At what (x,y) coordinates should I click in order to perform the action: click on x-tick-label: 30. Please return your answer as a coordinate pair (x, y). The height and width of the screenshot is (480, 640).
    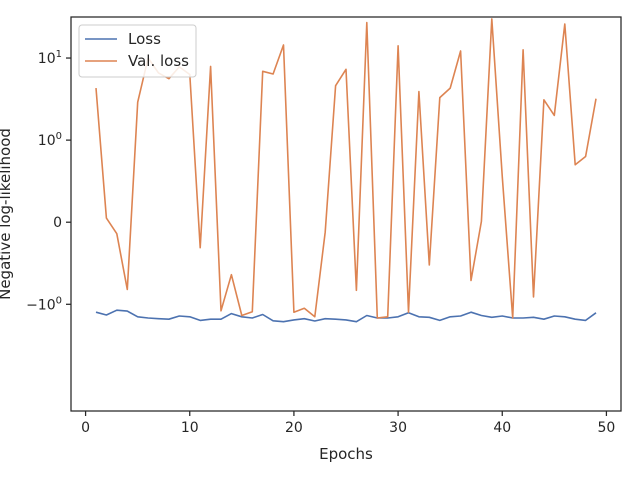
    Looking at the image, I should click on (398, 428).